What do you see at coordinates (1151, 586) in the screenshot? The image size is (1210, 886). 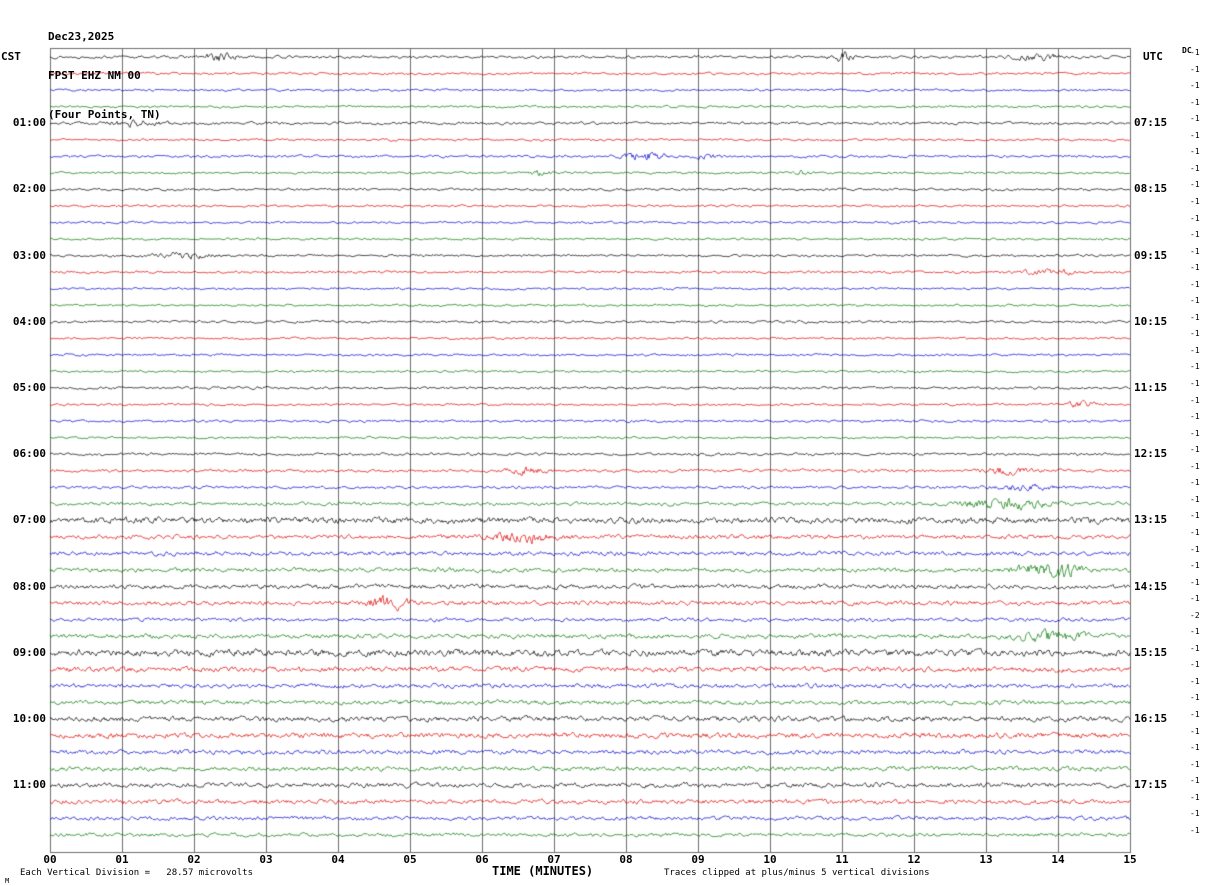 I see `right-time-label: 14:15` at bounding box center [1151, 586].